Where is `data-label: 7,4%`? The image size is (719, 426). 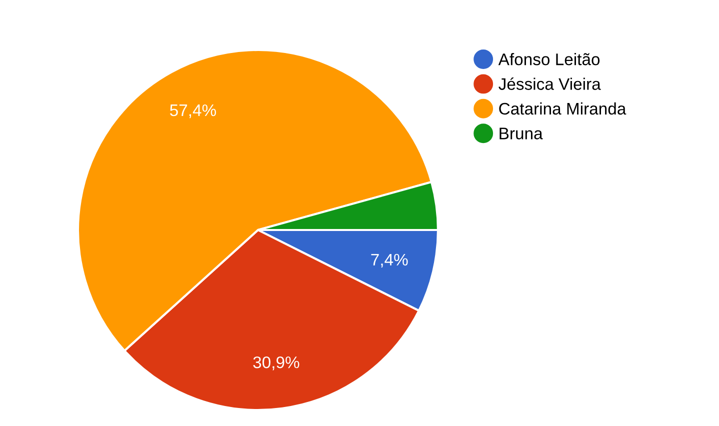
data-label: 7,4% is located at coordinates (389, 261).